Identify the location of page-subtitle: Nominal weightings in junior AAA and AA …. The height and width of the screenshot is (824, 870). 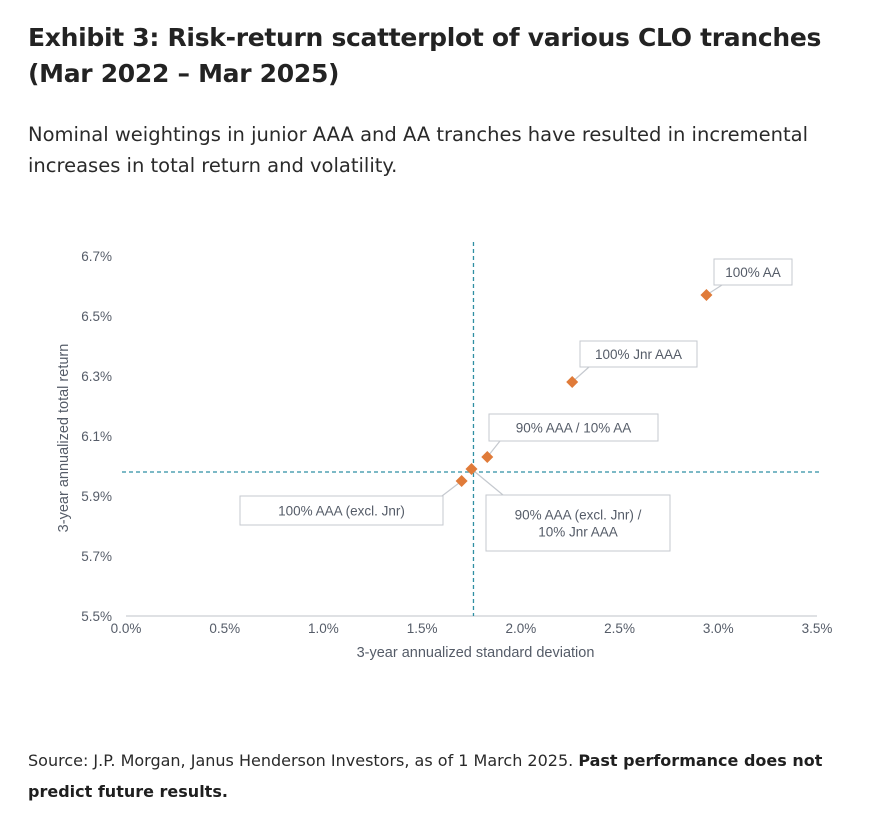
(418, 150).